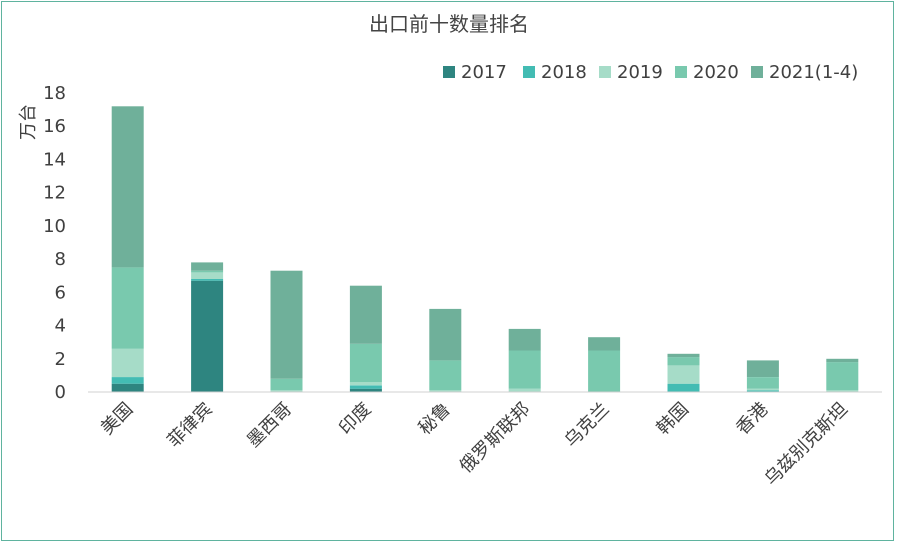  I want to click on y-tick-label: 10, so click(54, 226).